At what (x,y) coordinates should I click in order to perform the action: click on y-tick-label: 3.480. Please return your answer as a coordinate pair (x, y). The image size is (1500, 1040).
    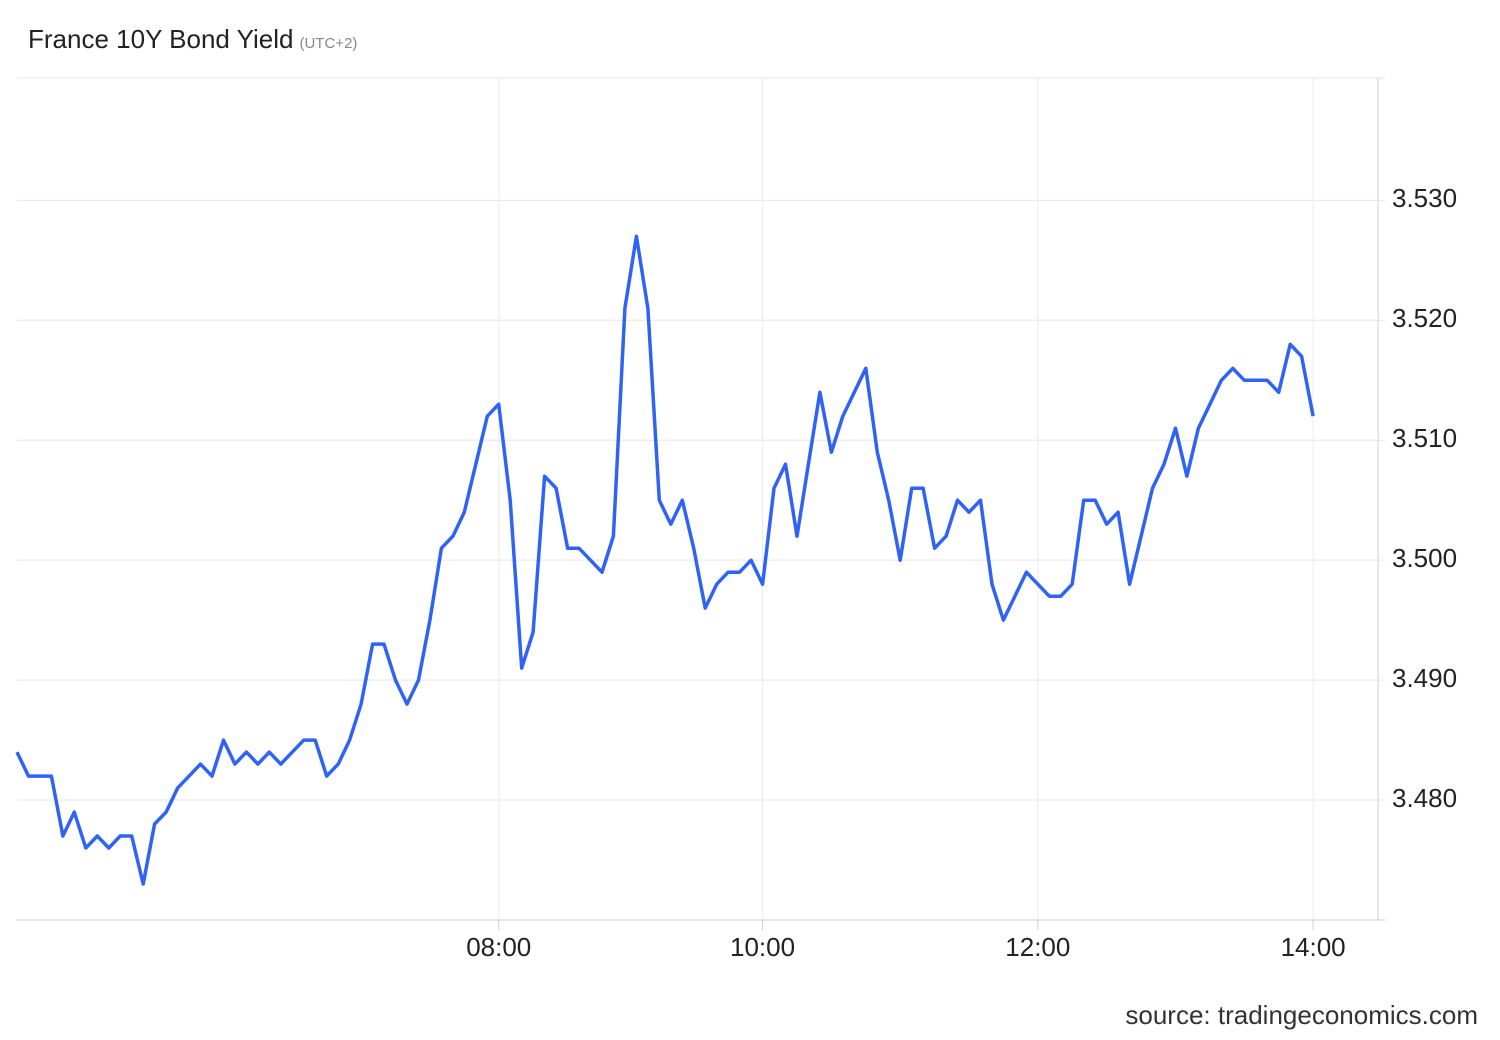
    Looking at the image, I should click on (1424, 798).